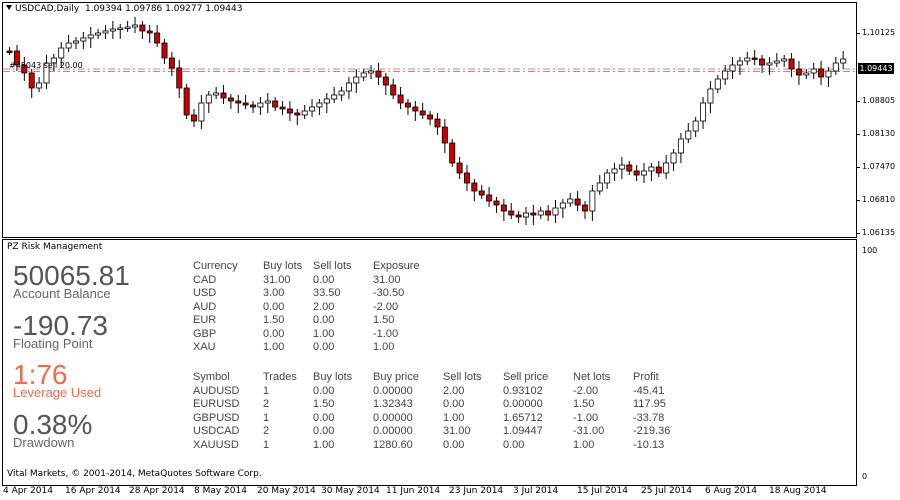 The width and height of the screenshot is (900, 500). I want to click on table-cell: GBP, so click(205, 333).